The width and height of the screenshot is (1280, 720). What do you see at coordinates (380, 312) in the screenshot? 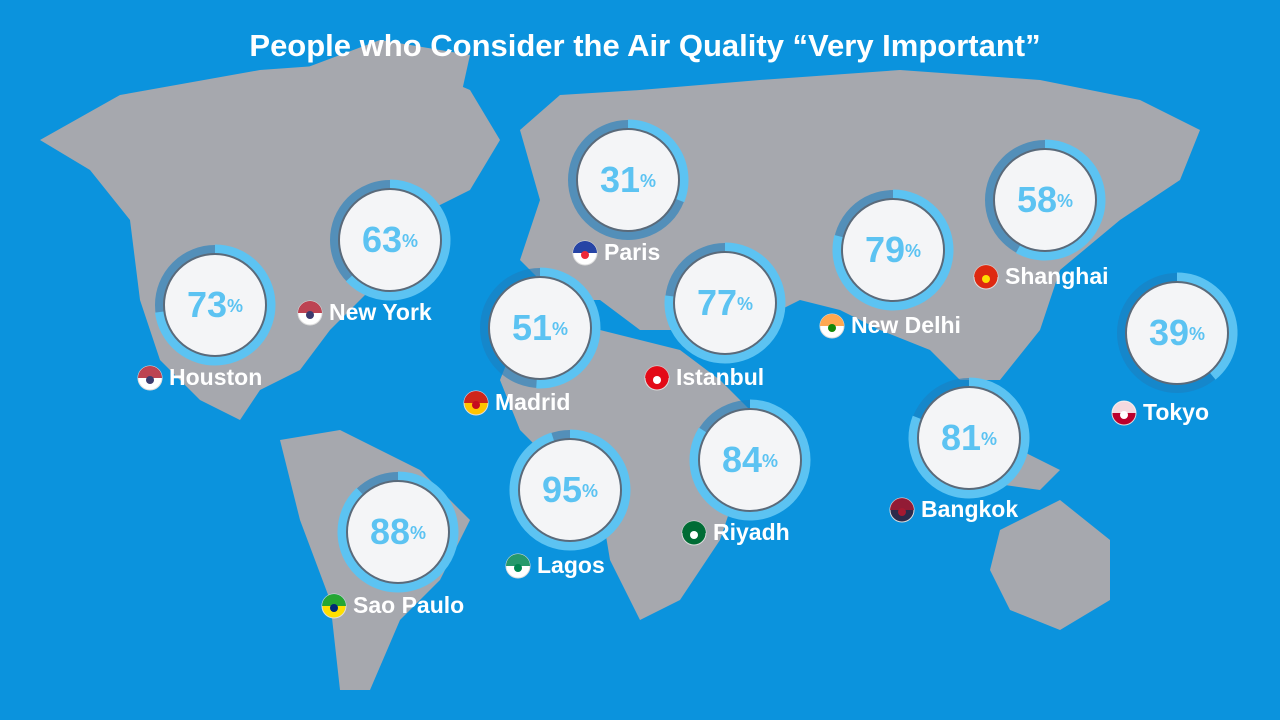
I see `city-label: New York` at bounding box center [380, 312].